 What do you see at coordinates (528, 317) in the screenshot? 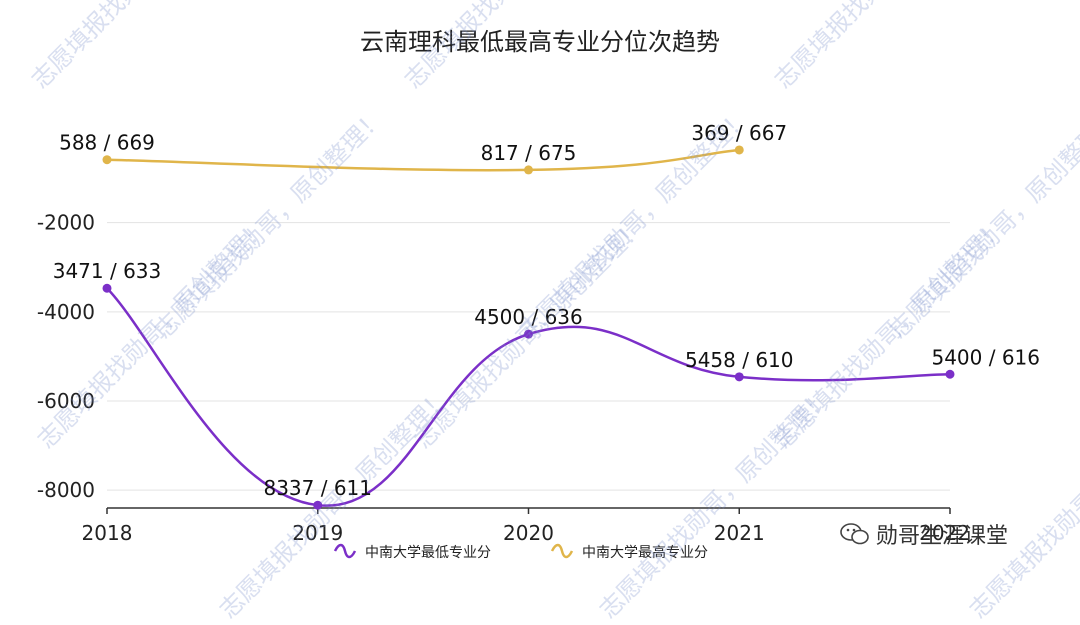
I see `data-label: 4500 / 636` at bounding box center [528, 317].